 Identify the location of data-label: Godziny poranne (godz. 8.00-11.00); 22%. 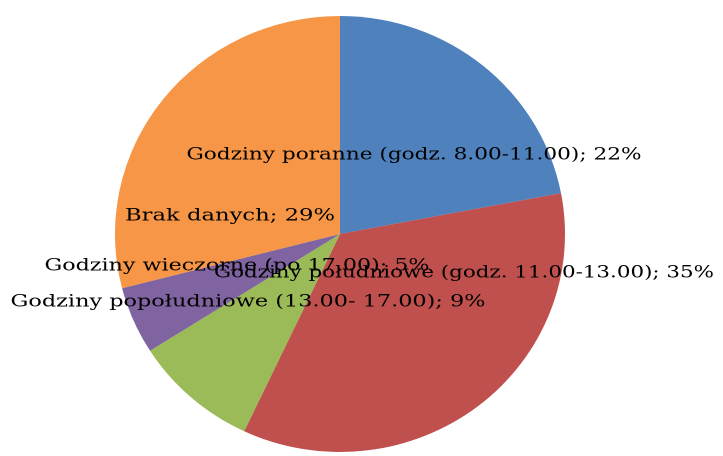
(414, 155).